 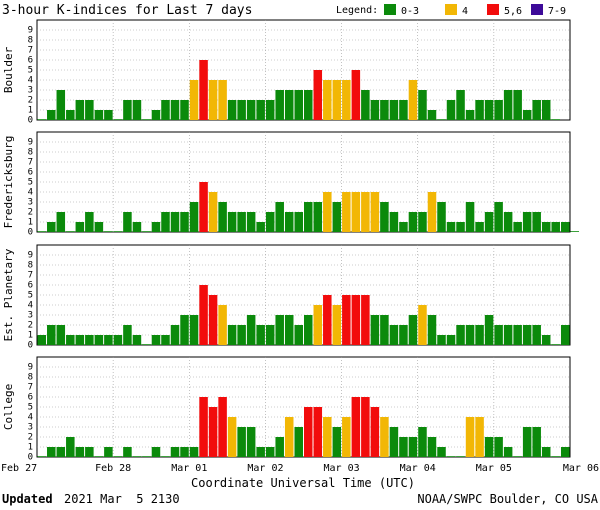 What do you see at coordinates (303, 483) in the screenshot?
I see `x-axis-label: Coordinate Universal Time (UTC)` at bounding box center [303, 483].